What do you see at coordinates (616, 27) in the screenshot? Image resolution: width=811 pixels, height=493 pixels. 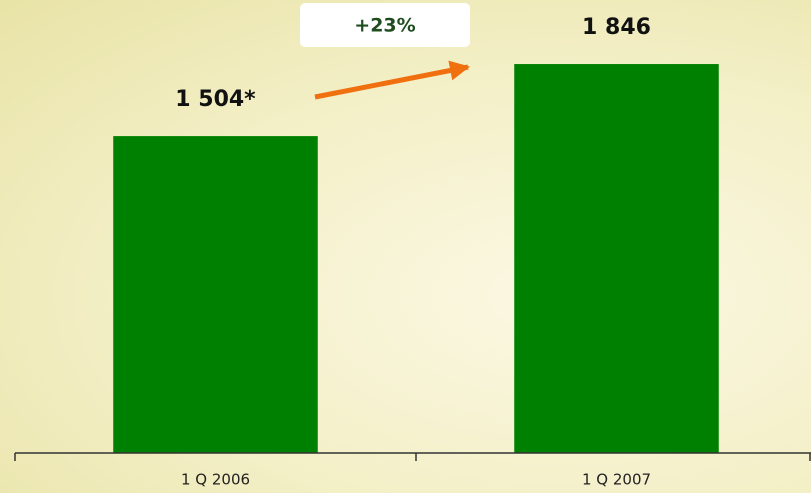 I see `value-label: 1 846` at bounding box center [616, 27].